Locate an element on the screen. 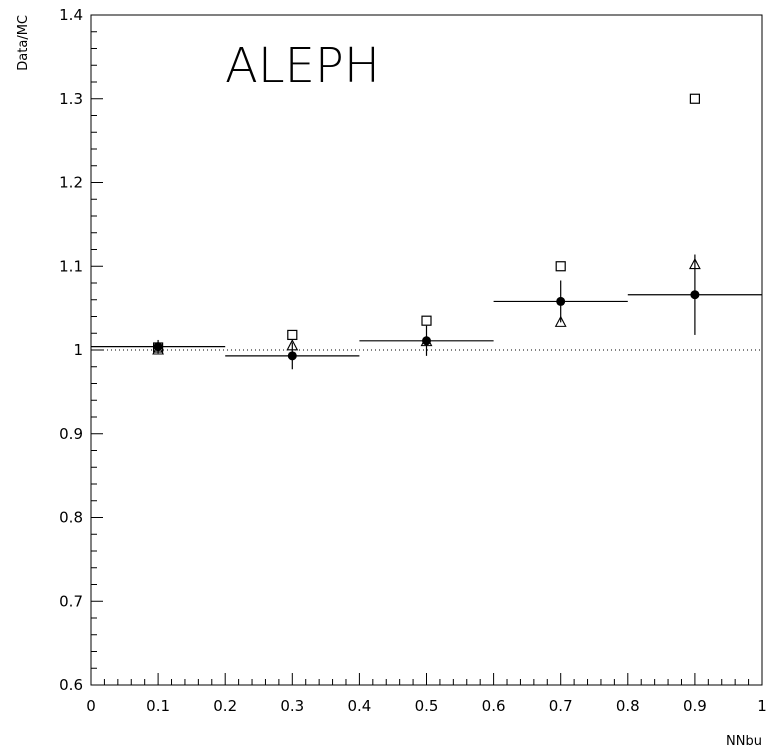 This screenshot has height=751, width=768. x-tick-label: 0.6 is located at coordinates (494, 706).